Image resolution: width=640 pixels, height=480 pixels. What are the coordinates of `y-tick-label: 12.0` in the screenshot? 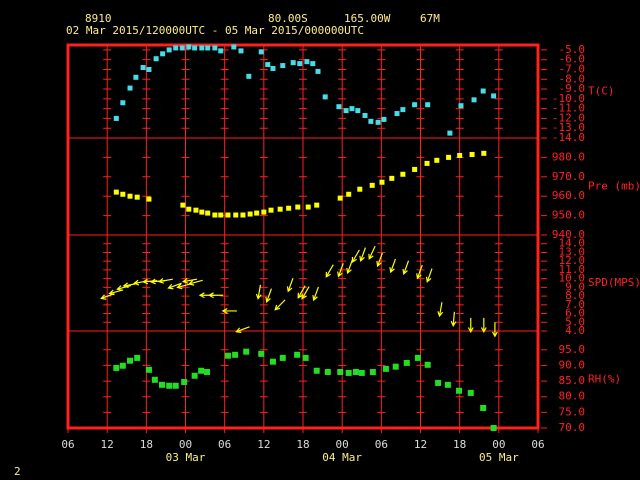 It's located at (572, 260).